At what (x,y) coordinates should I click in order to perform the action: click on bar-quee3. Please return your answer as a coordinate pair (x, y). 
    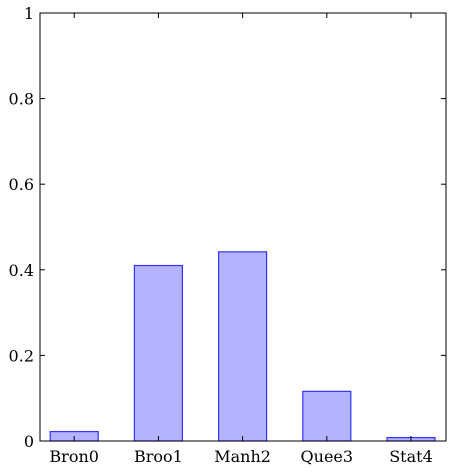
    Looking at the image, I should click on (327, 416).